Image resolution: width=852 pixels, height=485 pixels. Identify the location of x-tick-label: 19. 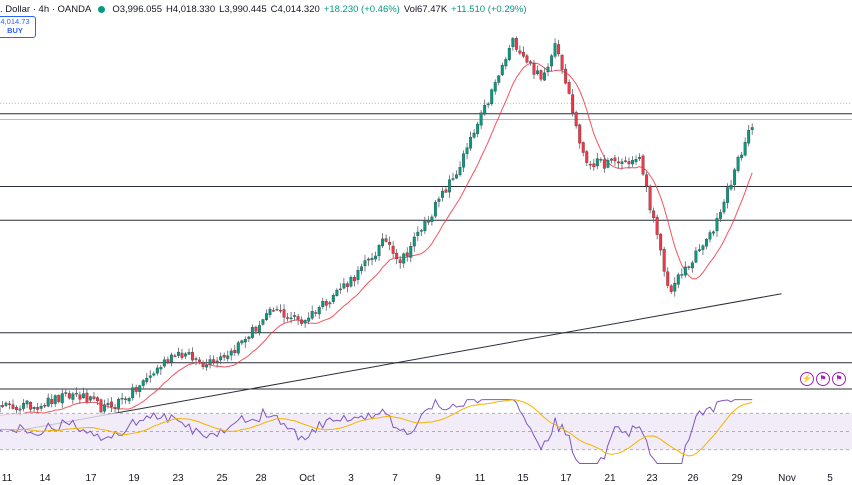
(134, 478).